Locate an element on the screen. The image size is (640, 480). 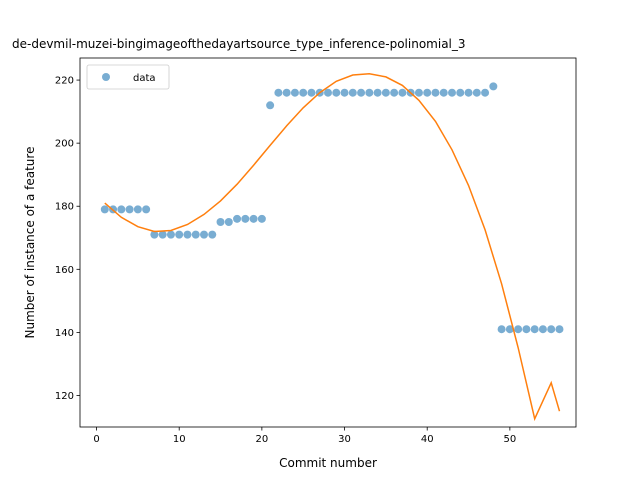
y-tick-label: 140 is located at coordinates (64, 333).